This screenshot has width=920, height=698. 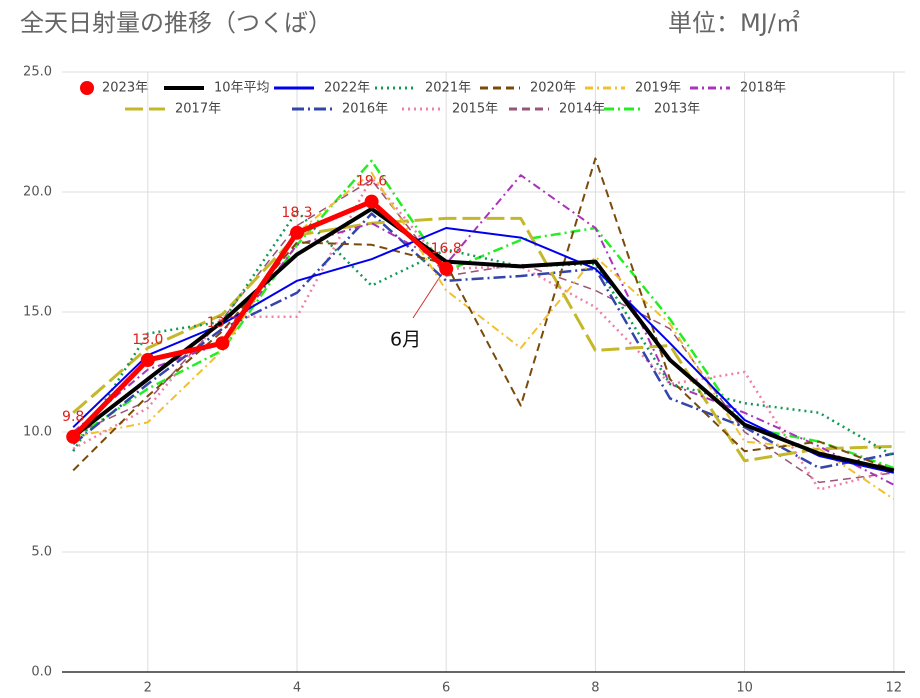 What do you see at coordinates (658, 88) in the screenshot?
I see `legend-label: 2019年` at bounding box center [658, 88].